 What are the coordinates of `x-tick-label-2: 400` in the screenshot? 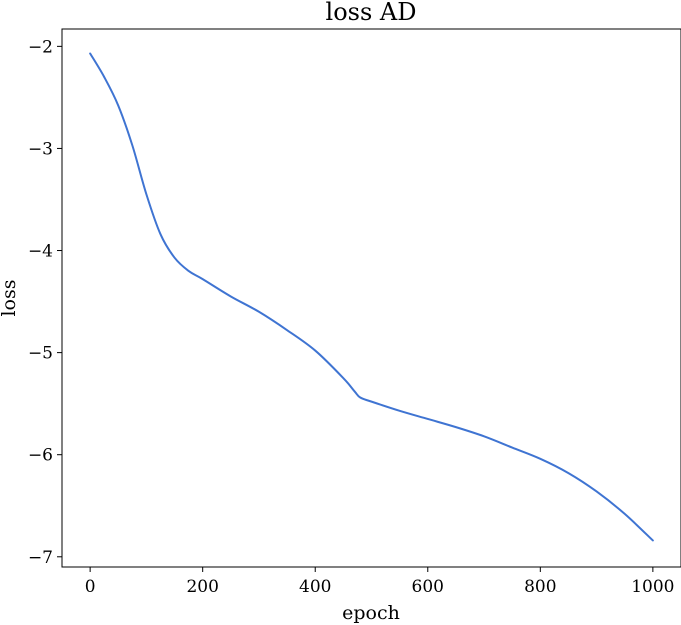 It's located at (315, 587).